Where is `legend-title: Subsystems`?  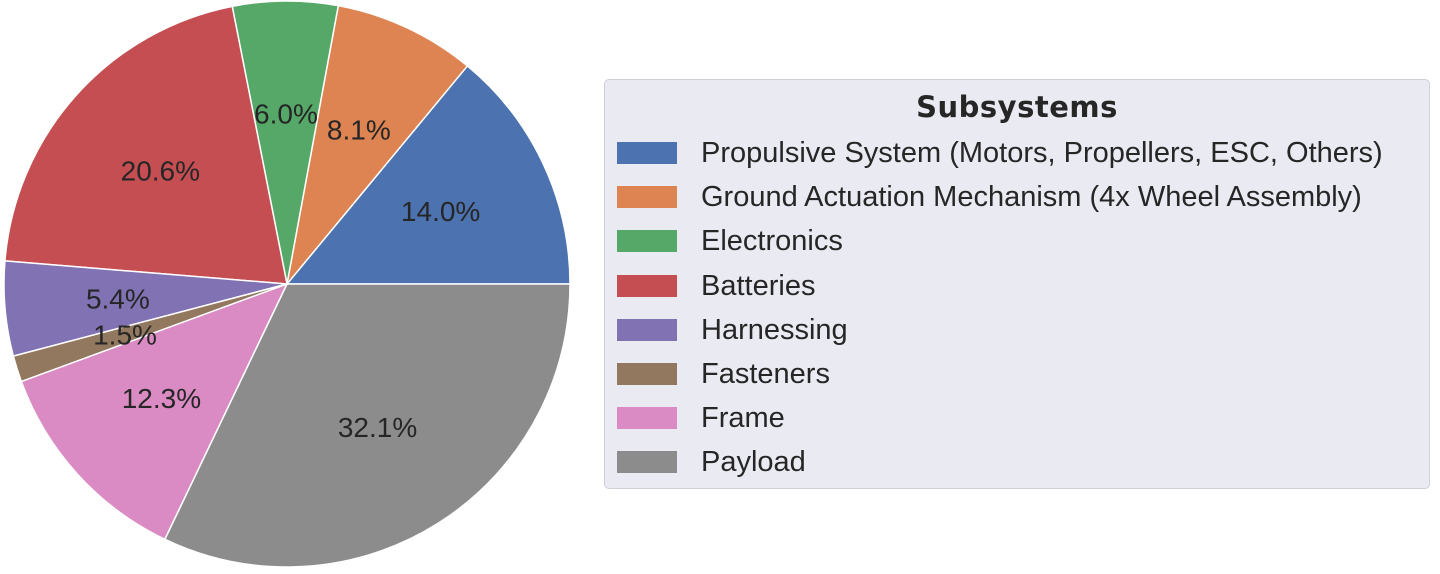
legend-title: Subsystems is located at coordinates (1017, 107).